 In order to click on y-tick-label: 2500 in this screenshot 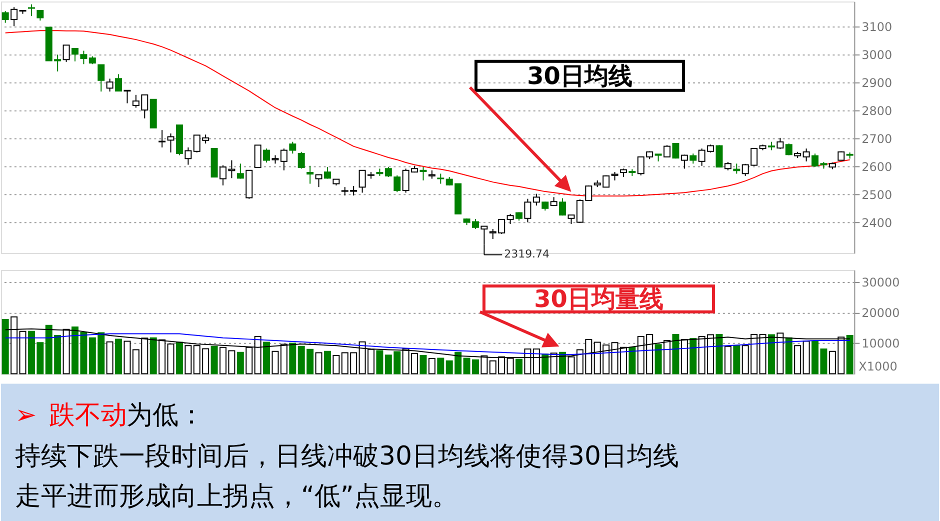, I will do `click(877, 195)`.